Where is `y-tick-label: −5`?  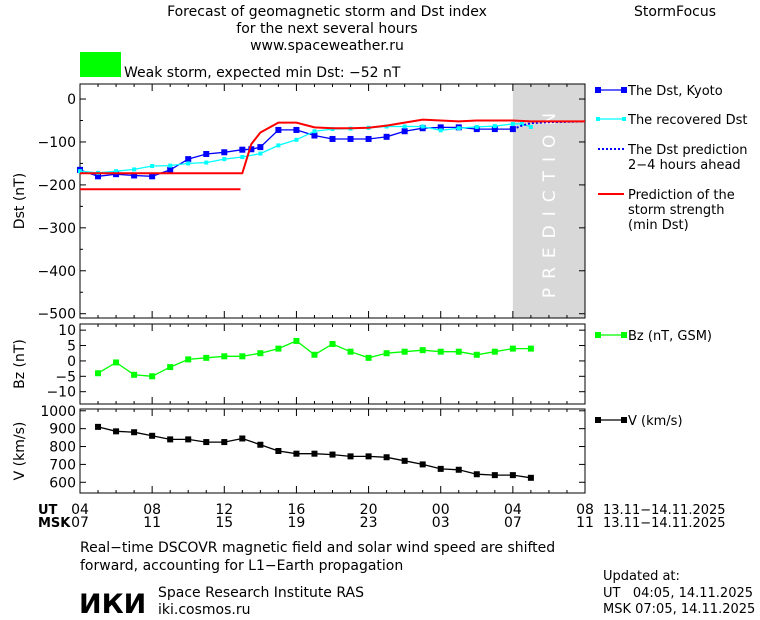
y-tick-label: −5 is located at coordinates (65, 377).